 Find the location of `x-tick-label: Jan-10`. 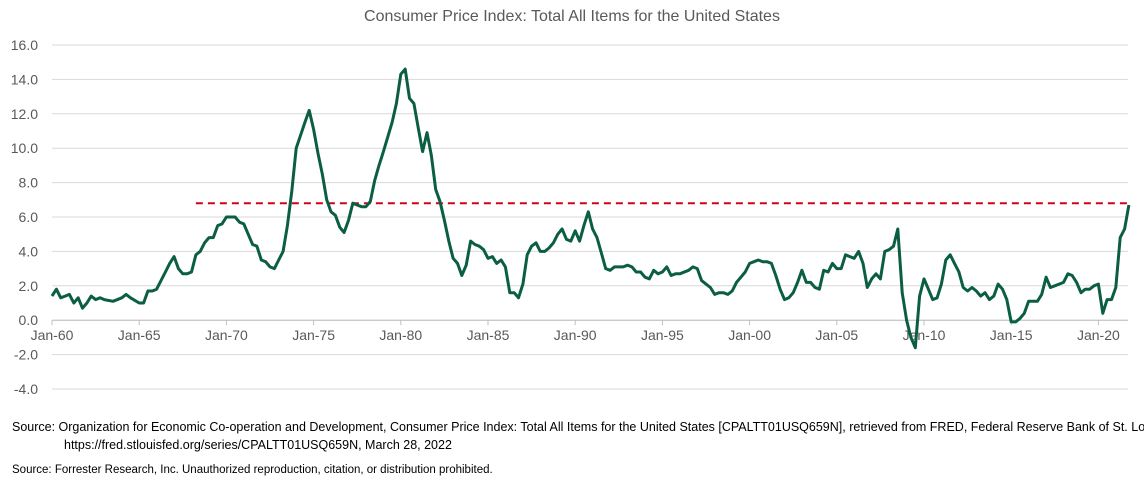

x-tick-label: Jan-10 is located at coordinates (924, 335).